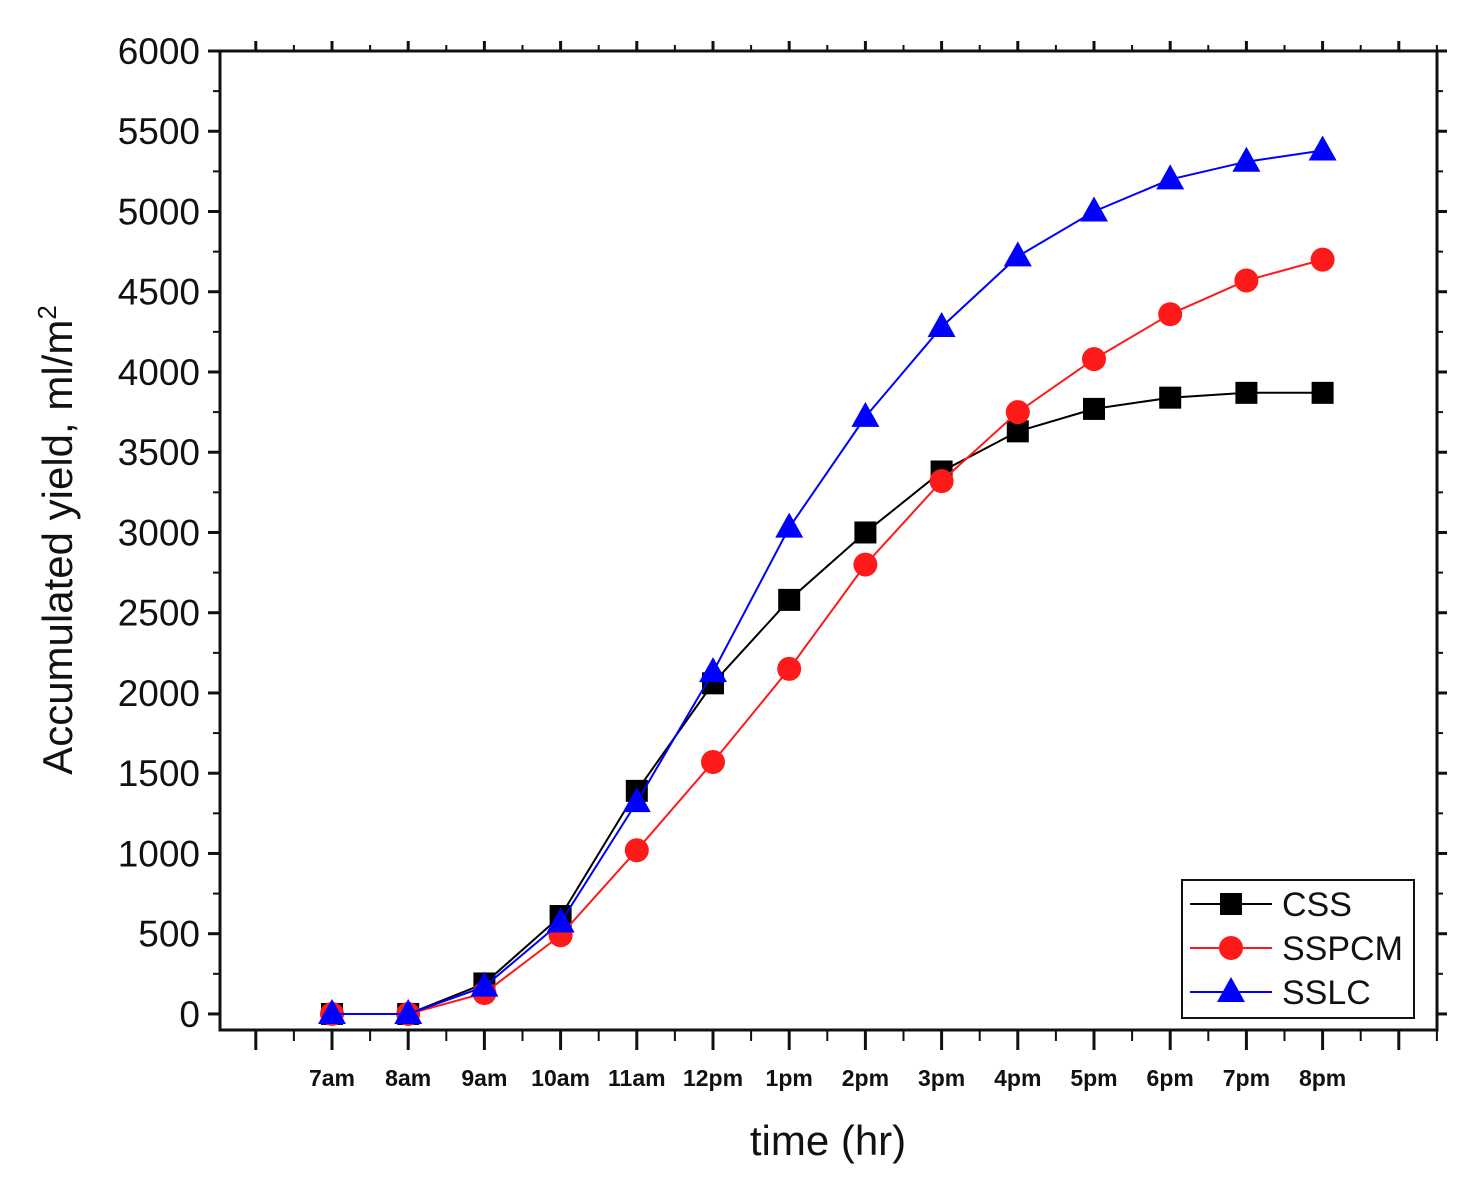  Describe the element at coordinates (865, 1078) in the screenshot. I see `x-tick-label: 2pm` at that location.